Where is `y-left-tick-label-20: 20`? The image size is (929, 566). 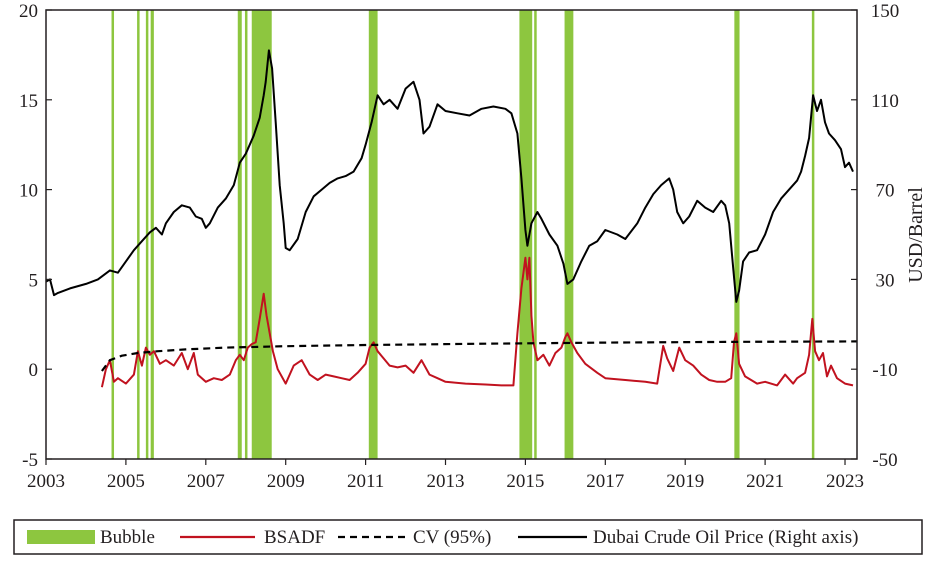
y-left-tick-label-20: 20 is located at coordinates (28, 11).